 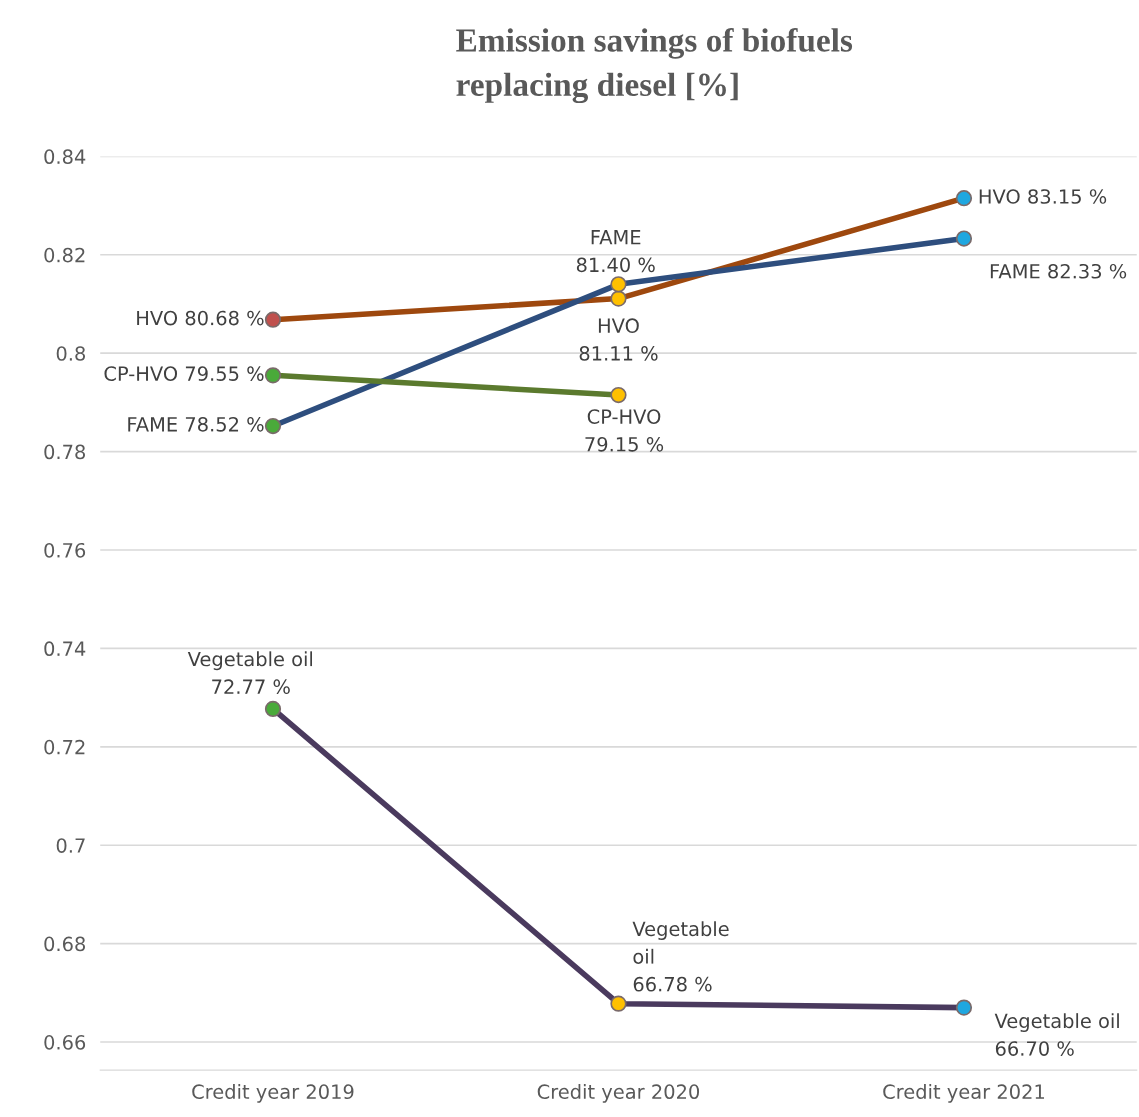 What do you see at coordinates (273, 319) in the screenshot?
I see `point` at bounding box center [273, 319].